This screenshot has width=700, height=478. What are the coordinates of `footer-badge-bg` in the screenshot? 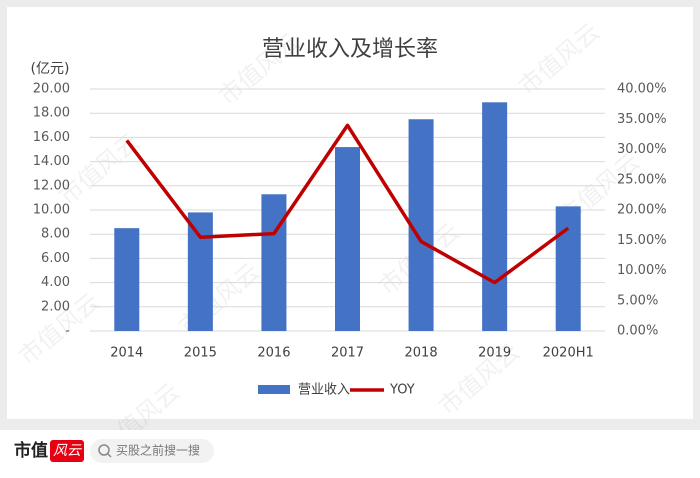 It's located at (67, 451).